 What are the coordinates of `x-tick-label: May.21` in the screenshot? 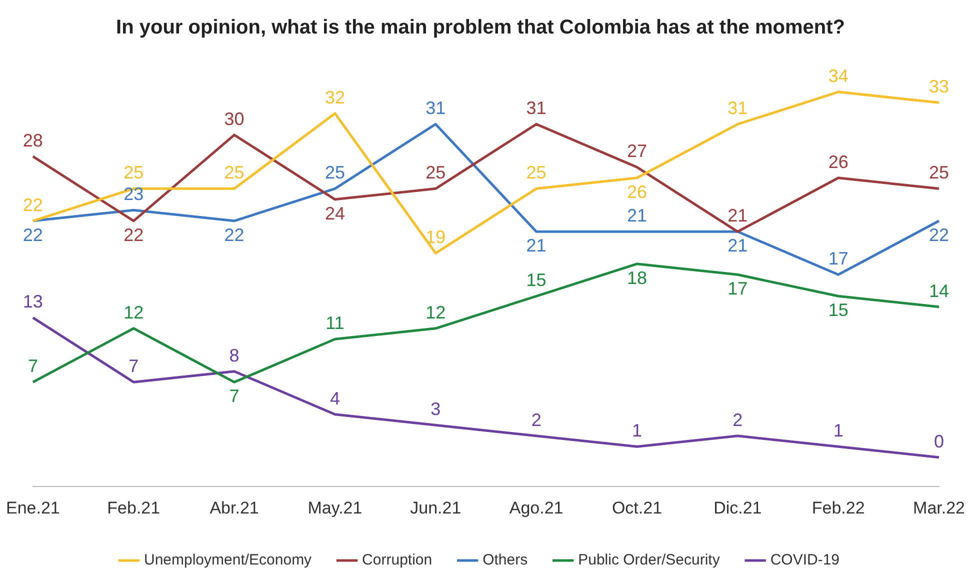 It's located at (335, 508).